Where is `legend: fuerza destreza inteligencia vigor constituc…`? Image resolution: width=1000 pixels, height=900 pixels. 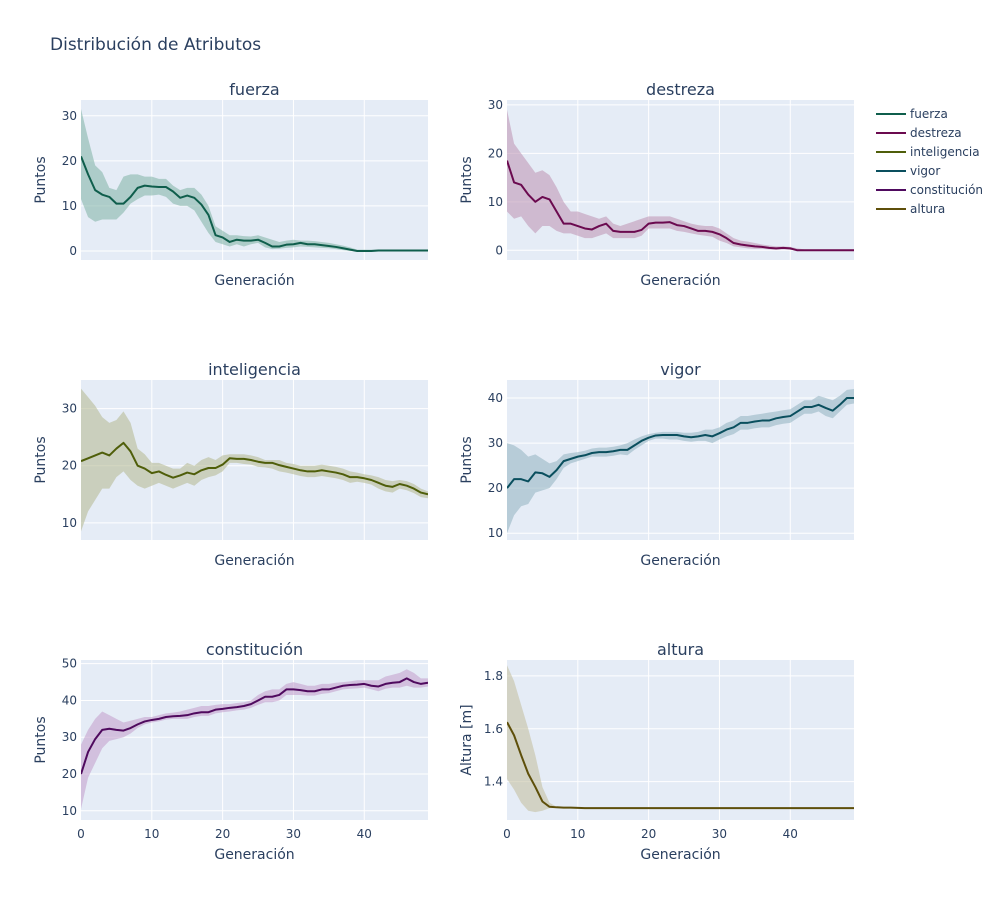 legend: fuerza destreza inteligencia vigor constituc… is located at coordinates (929, 161).